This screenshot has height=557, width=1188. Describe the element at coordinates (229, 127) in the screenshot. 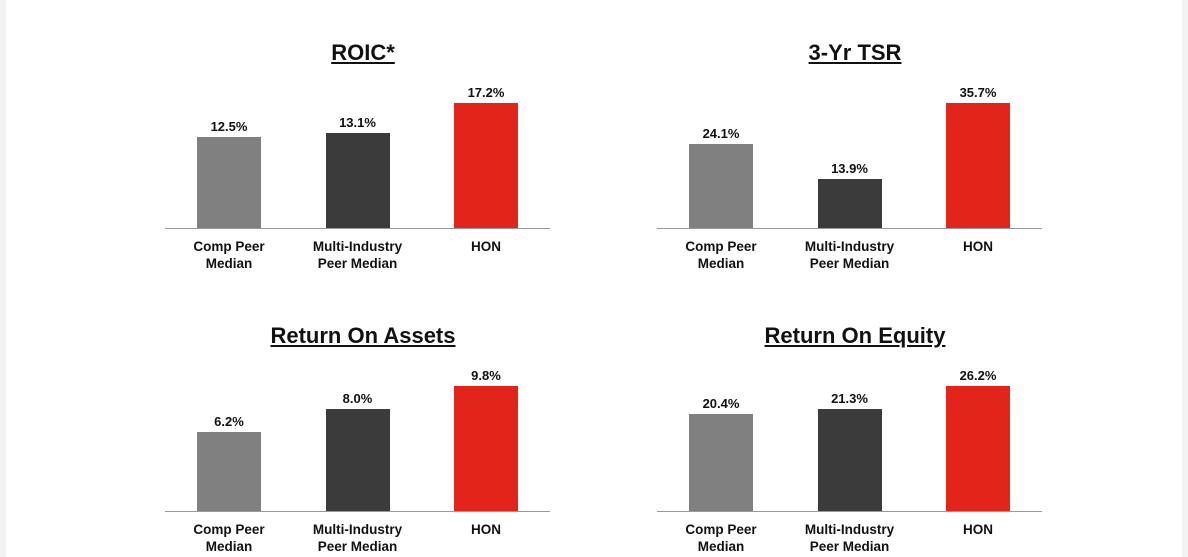

I see `value-label: 12.5%` at that location.